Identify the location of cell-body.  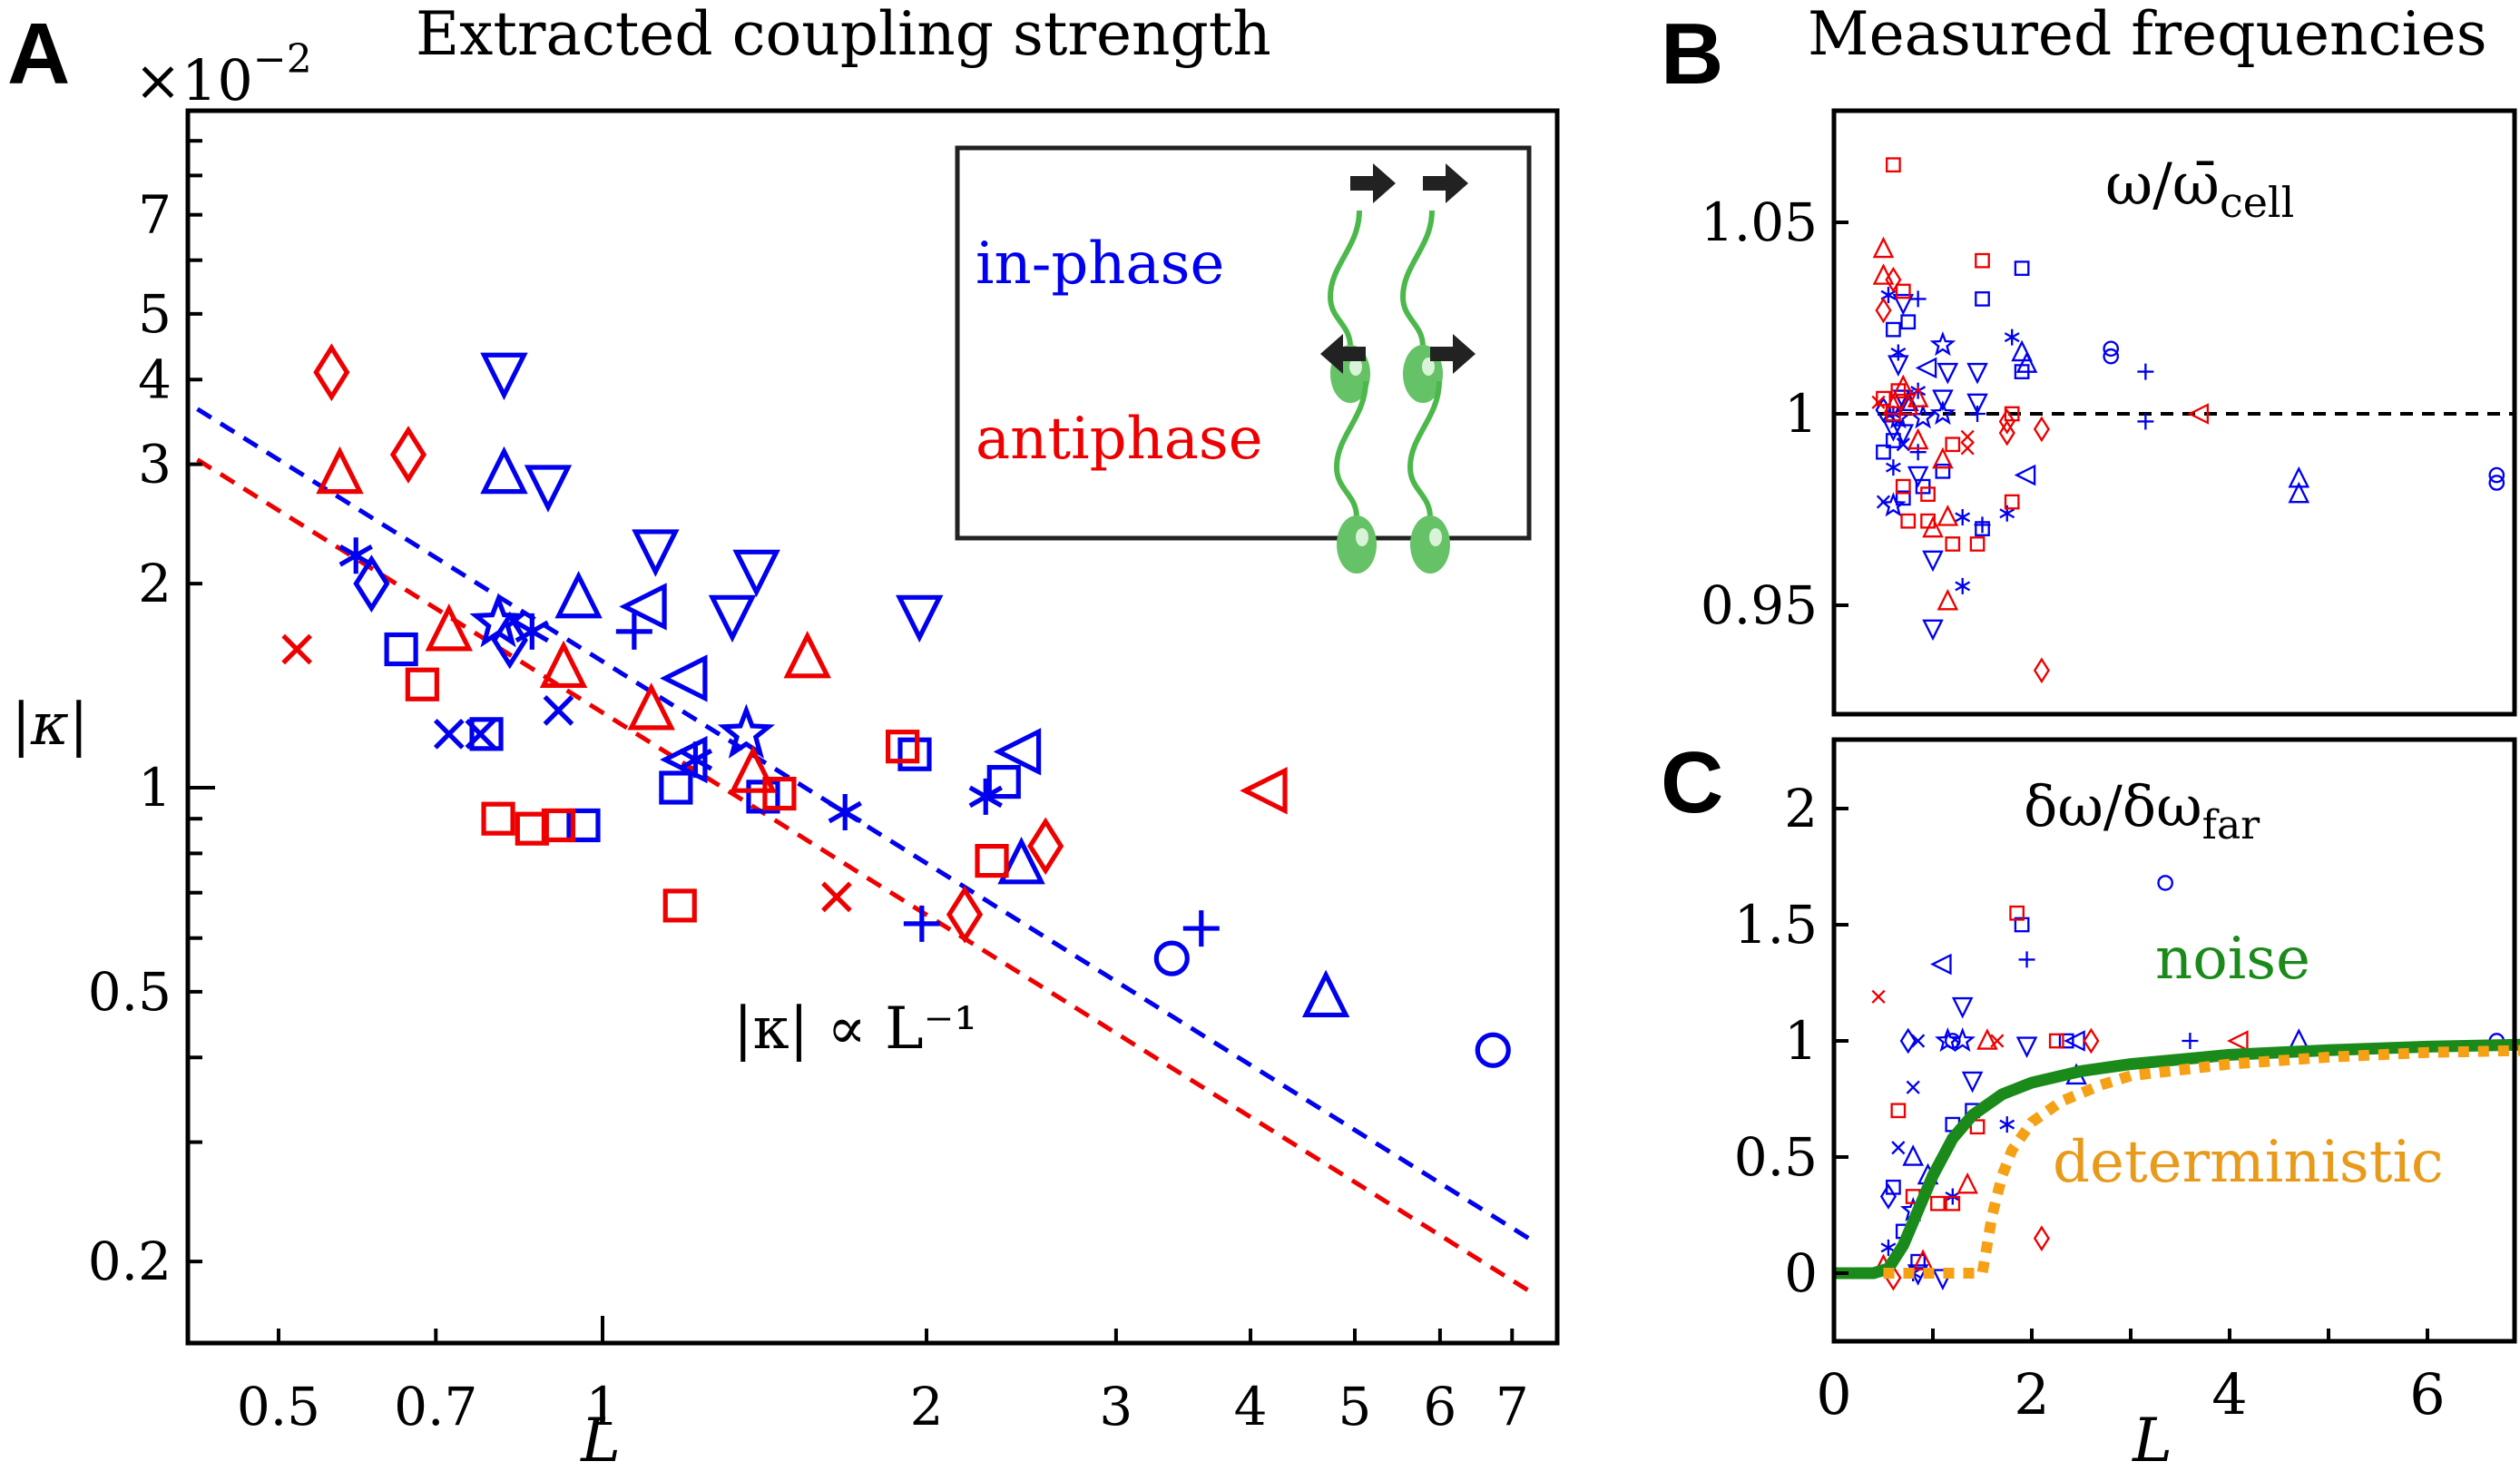
(1357, 544).